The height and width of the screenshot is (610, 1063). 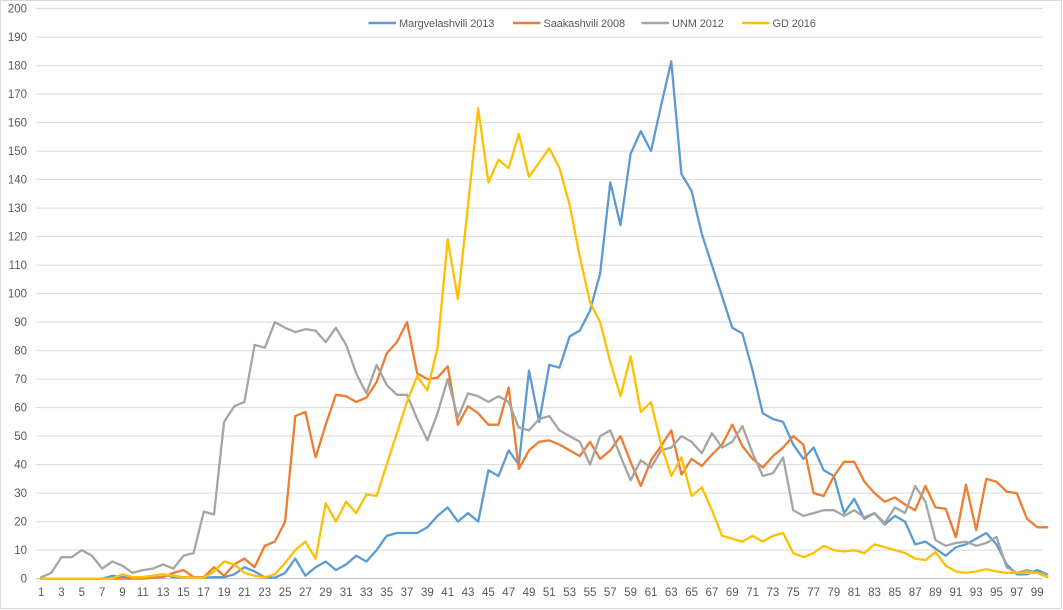 What do you see at coordinates (712, 593) in the screenshot?
I see `svg-text: 67` at bounding box center [712, 593].